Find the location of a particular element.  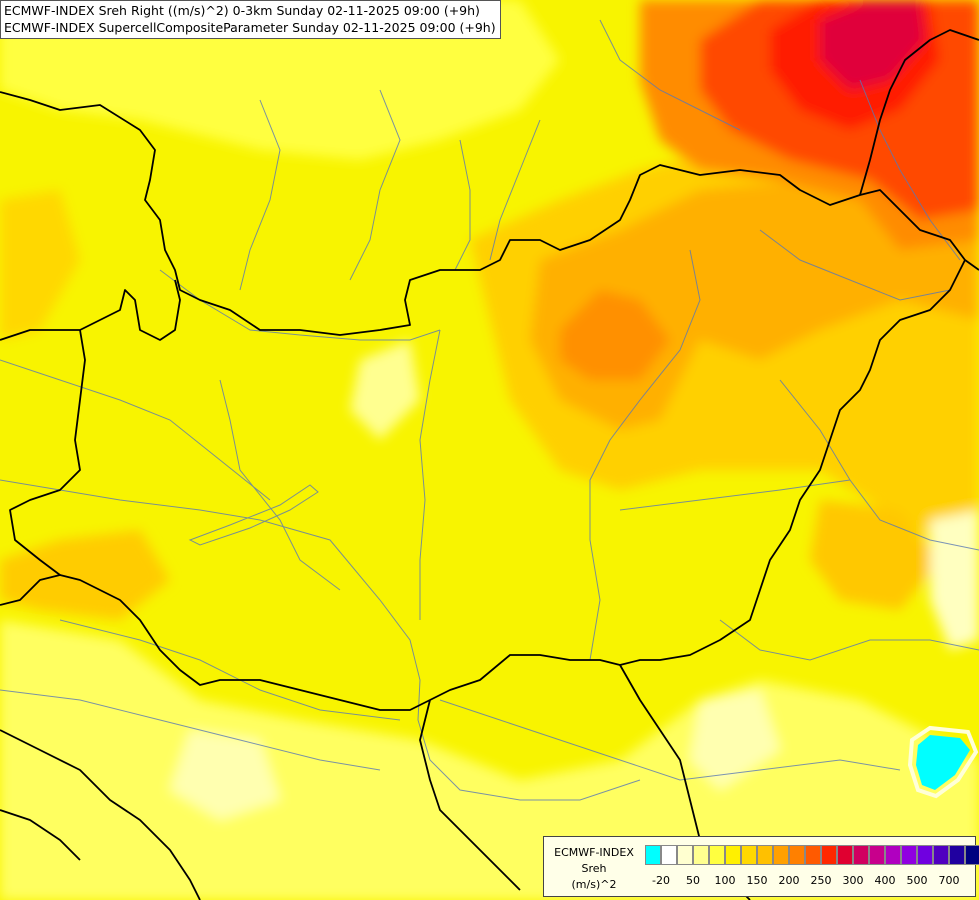

field-pale-c is located at coordinates (385, 390).